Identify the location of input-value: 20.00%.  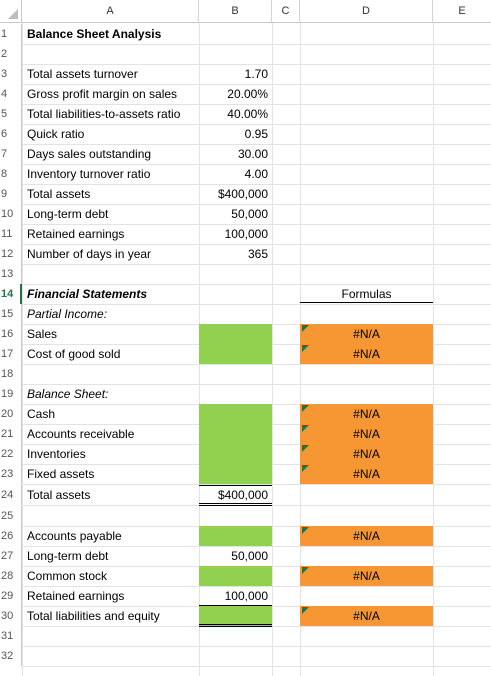
(247, 94).